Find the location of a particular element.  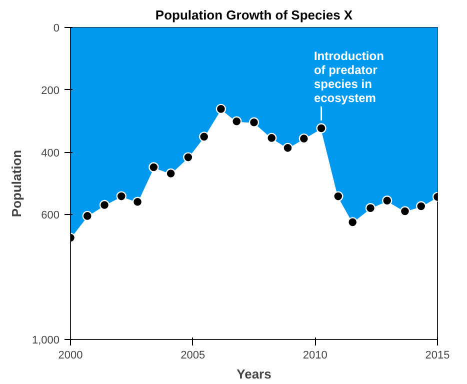

x-axis-title: Years is located at coordinates (254, 374).